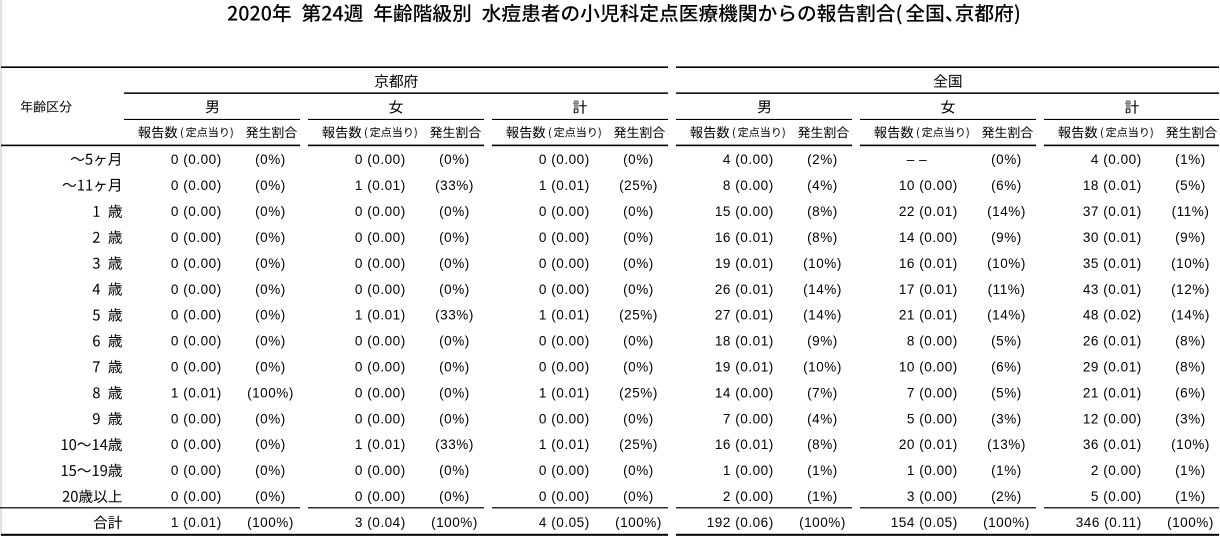  What do you see at coordinates (822, 418) in the screenshot?
I see `svg-text: (4%)` at bounding box center [822, 418].